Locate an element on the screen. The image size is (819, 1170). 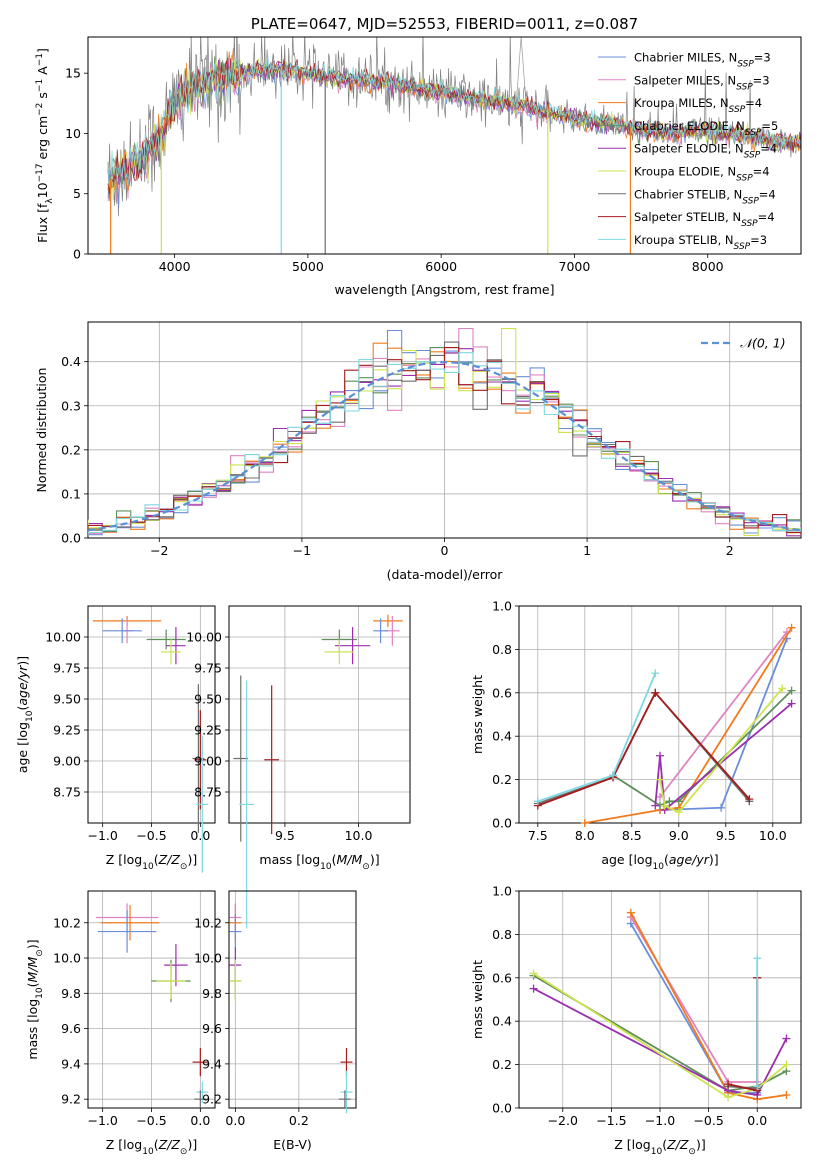
y-tick-label: 5 is located at coordinates (77, 193).